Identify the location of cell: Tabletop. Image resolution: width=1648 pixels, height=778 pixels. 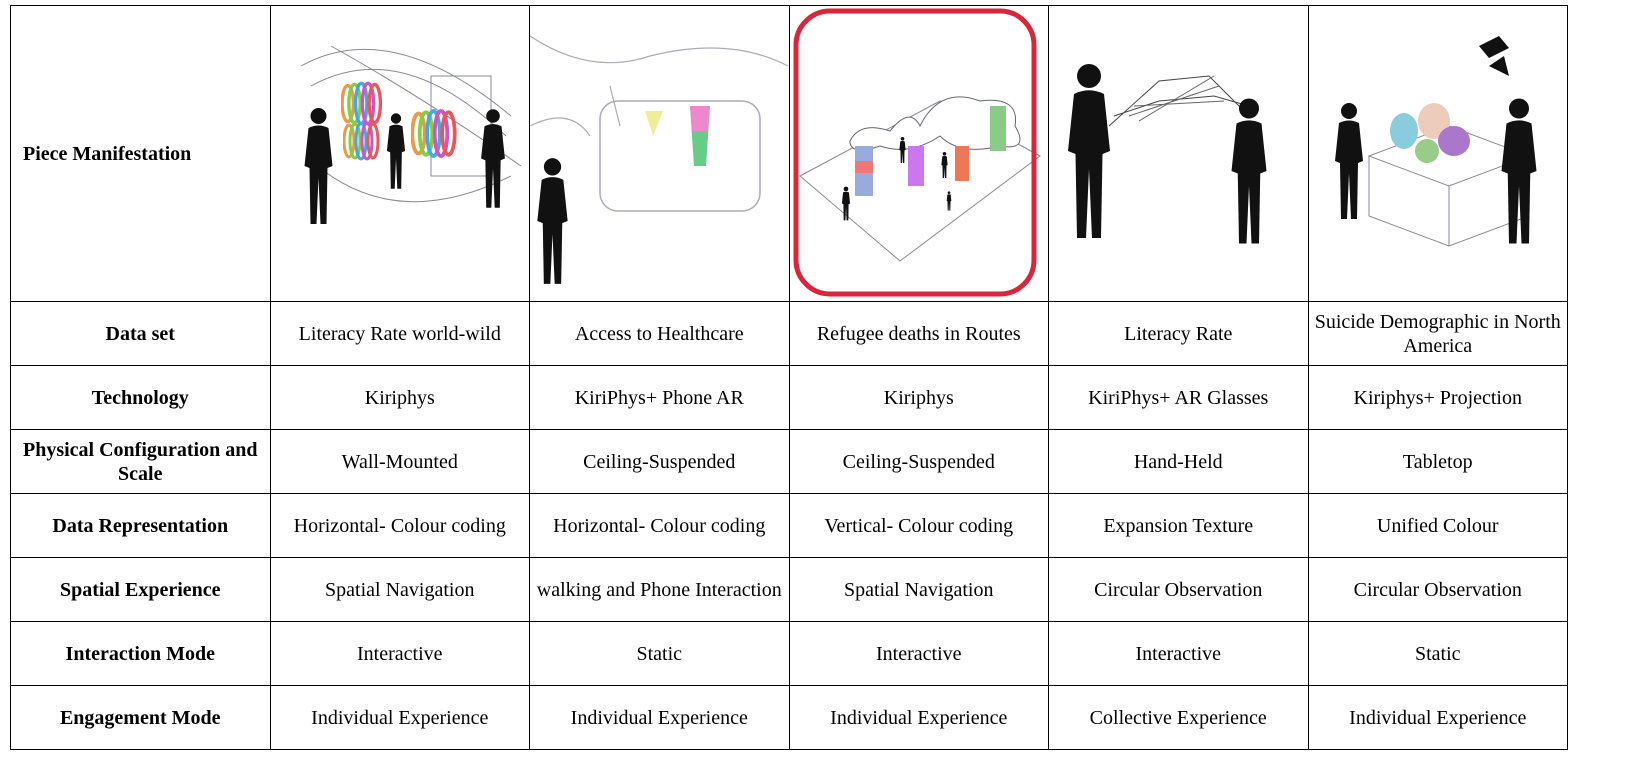
(1437, 461).